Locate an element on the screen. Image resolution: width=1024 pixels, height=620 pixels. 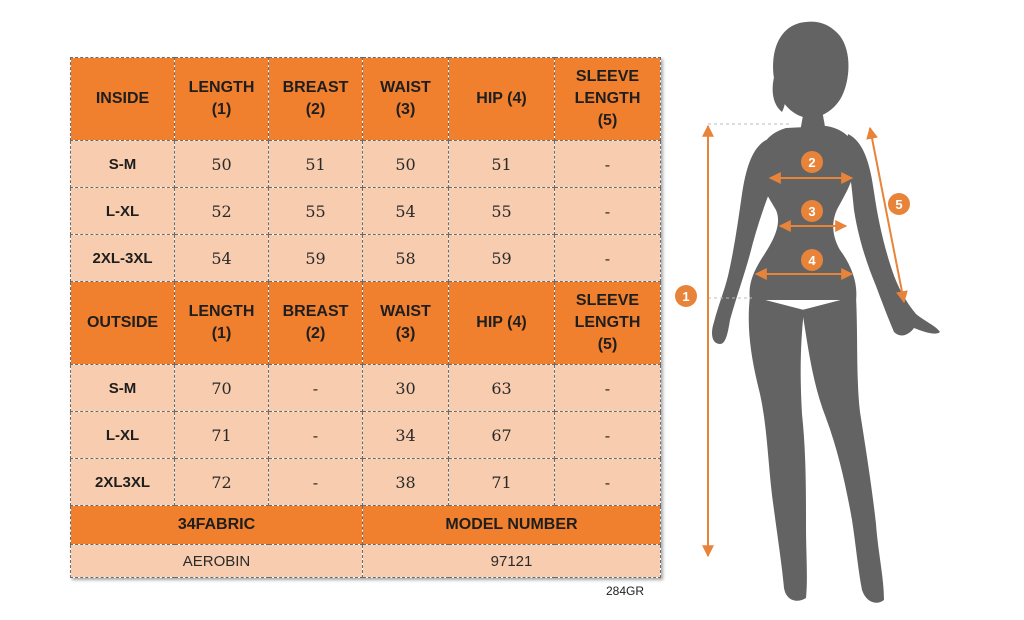
sleeve-measure-line is located at coordinates (887, 215).